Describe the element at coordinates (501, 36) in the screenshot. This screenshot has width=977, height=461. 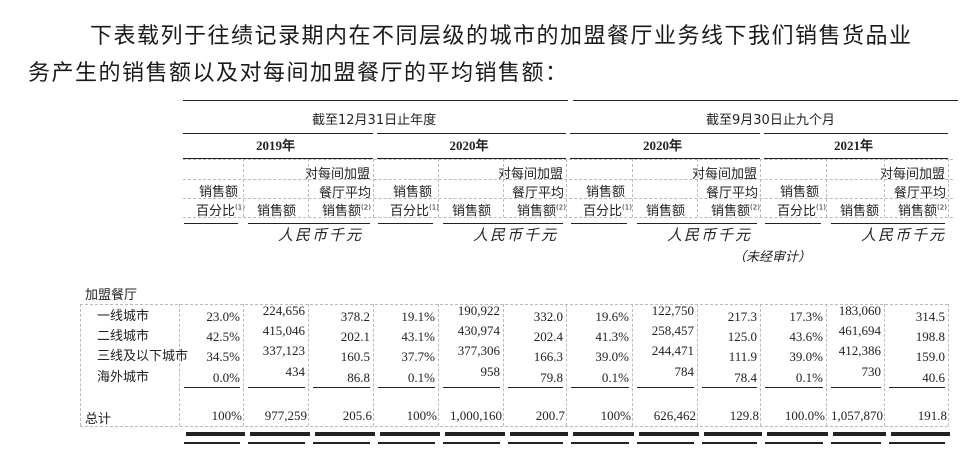
I see `intro-line-1: 下表载列于往绩记录期内在不同层级的城市的加盟餐厅业务线下我们销售货品业` at that location.